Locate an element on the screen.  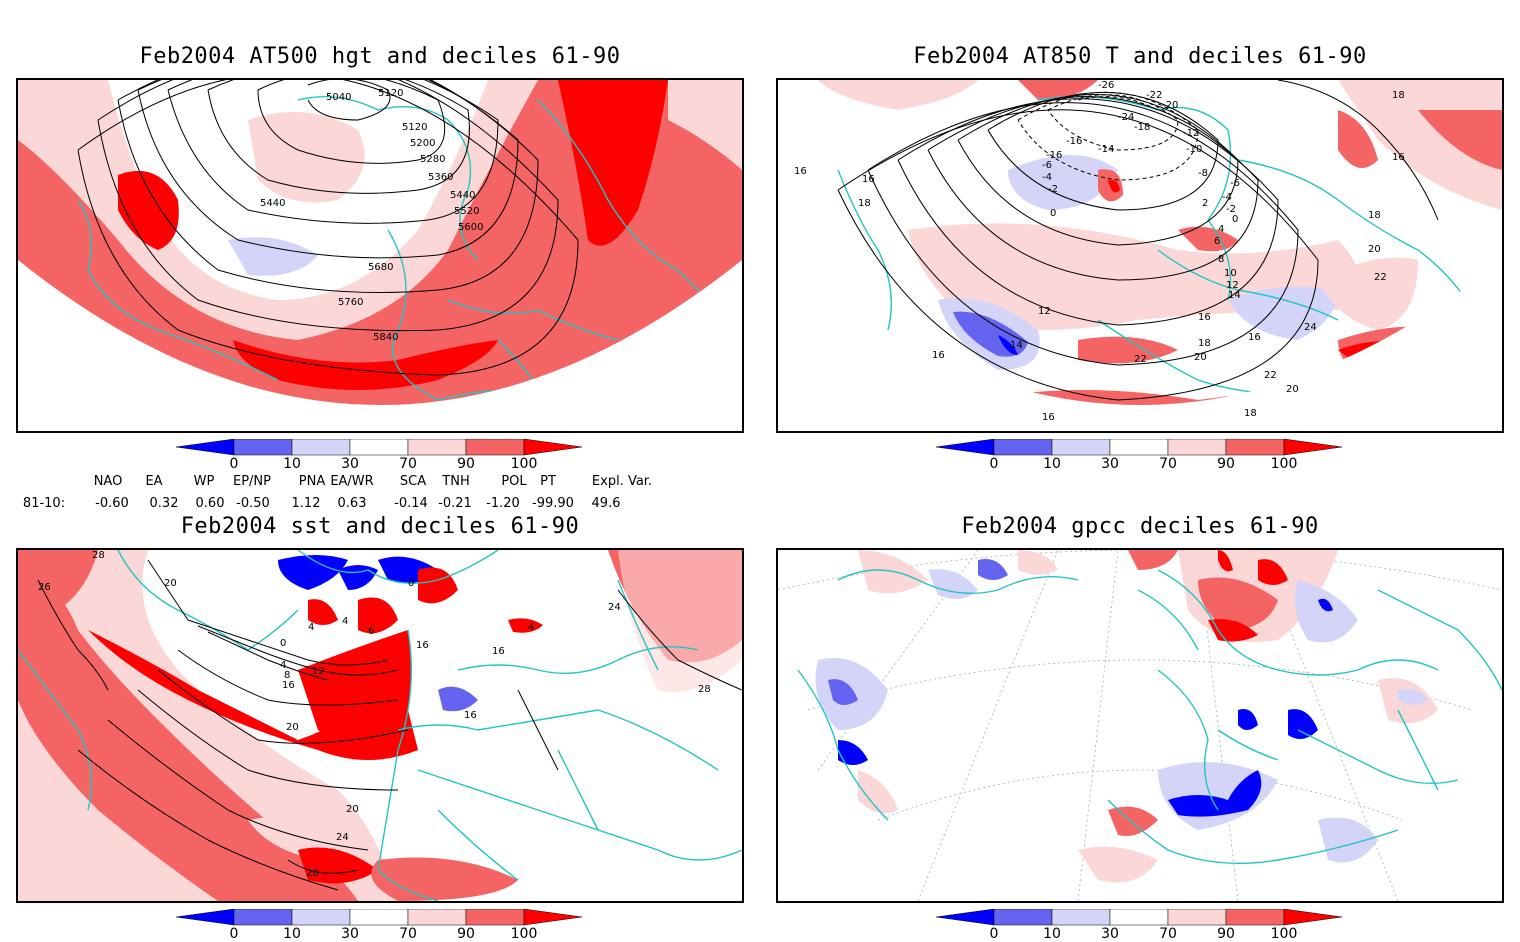
svg-text: -26 is located at coordinates (1106, 85).